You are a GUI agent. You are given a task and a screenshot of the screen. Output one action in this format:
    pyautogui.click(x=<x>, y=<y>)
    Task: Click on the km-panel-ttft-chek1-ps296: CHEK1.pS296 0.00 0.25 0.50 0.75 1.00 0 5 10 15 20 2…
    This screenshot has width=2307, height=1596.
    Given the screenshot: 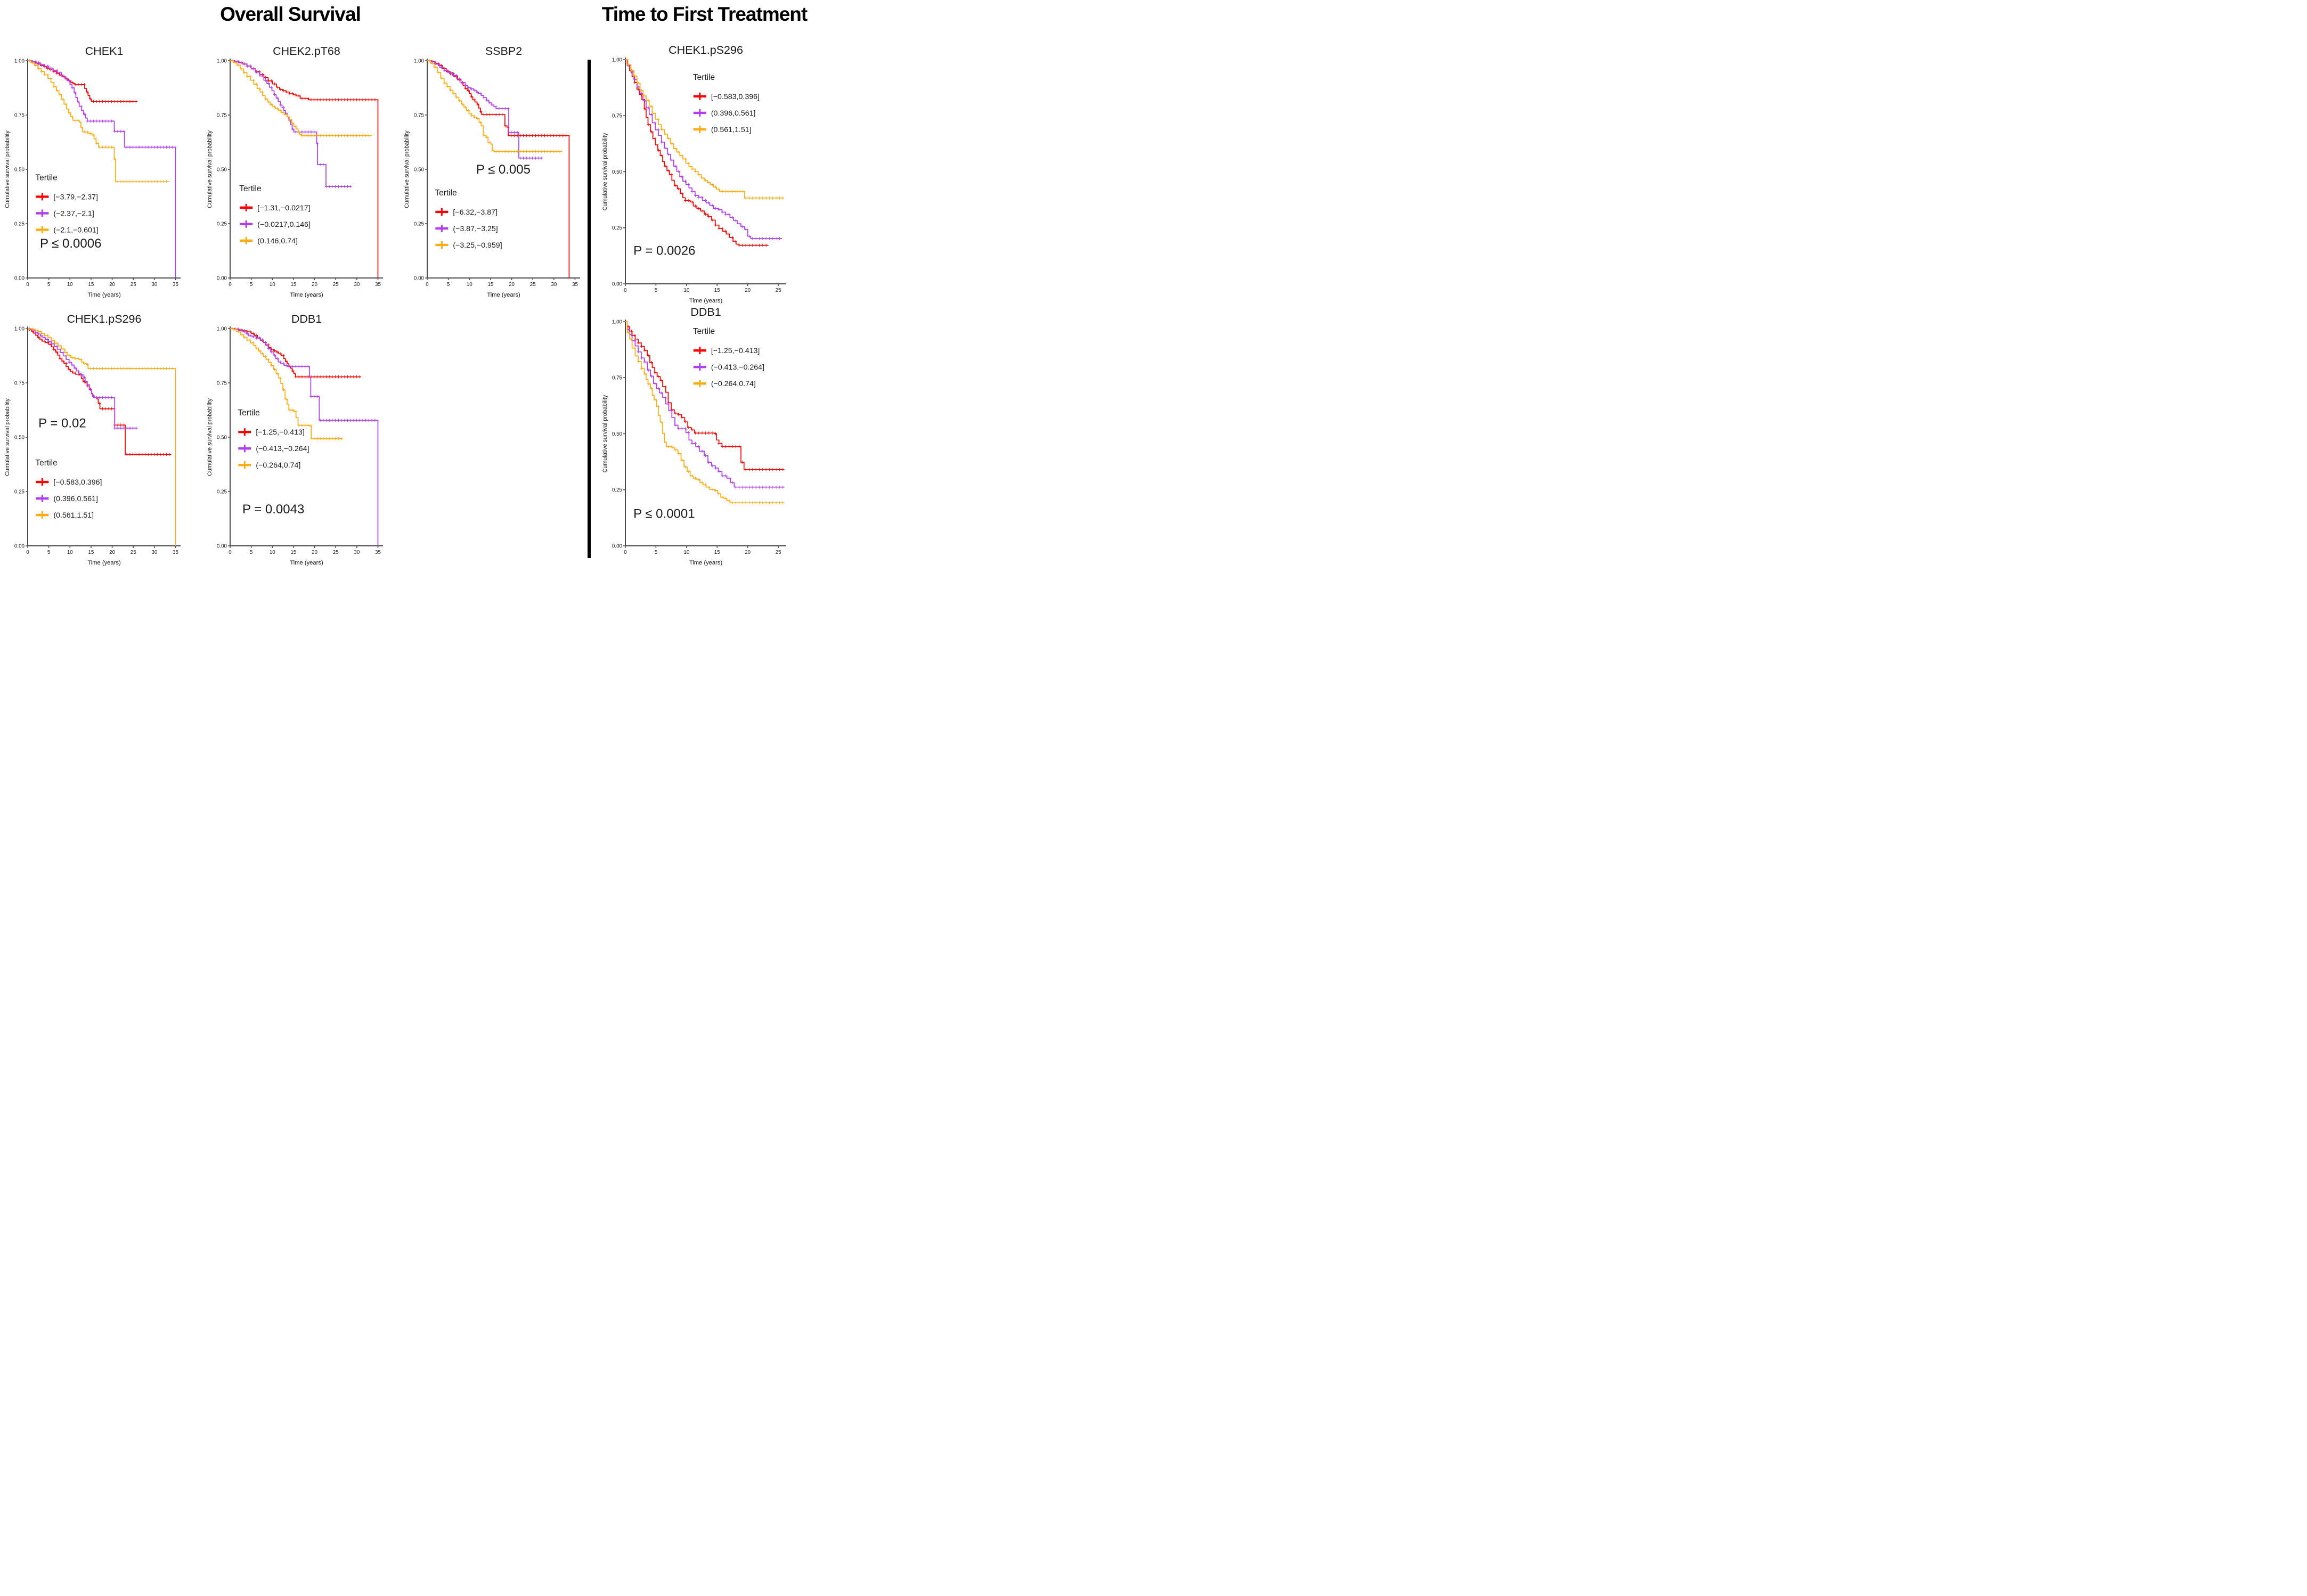 What is the action you would take?
    pyautogui.click(x=697, y=175)
    